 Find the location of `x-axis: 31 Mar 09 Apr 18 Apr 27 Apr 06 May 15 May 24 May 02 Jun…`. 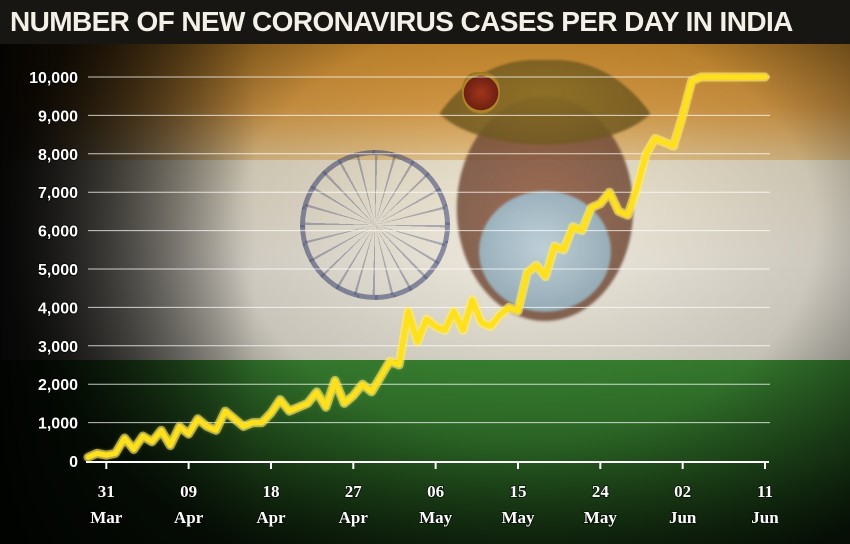

x-axis: 31 Mar 09 Apr 18 Apr 27 Apr 06 May 15 May 24 May 02 Jun… is located at coordinates (433, 494).